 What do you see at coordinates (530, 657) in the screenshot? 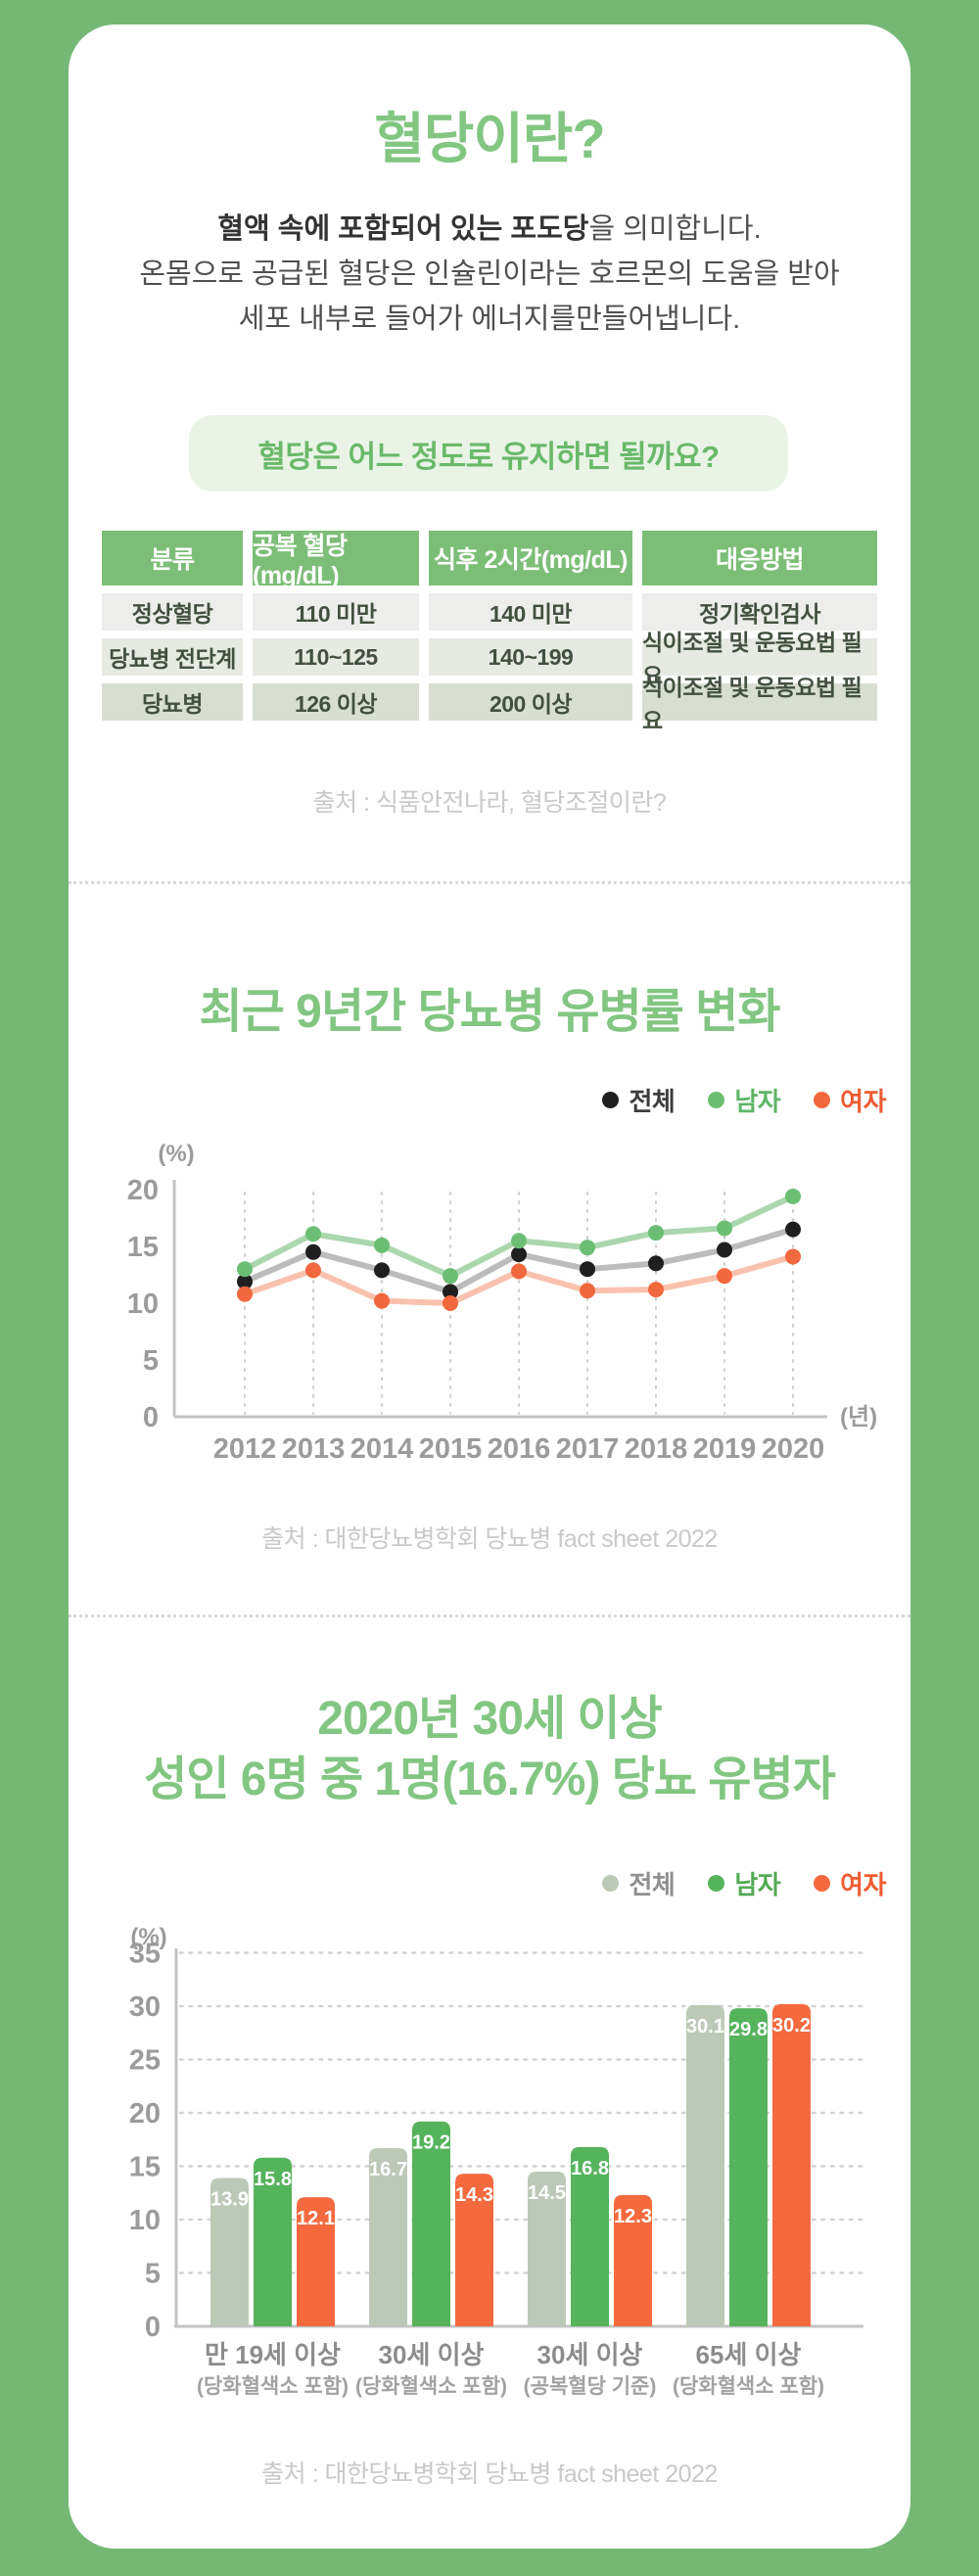
I see `table-cell: 140~199` at bounding box center [530, 657].